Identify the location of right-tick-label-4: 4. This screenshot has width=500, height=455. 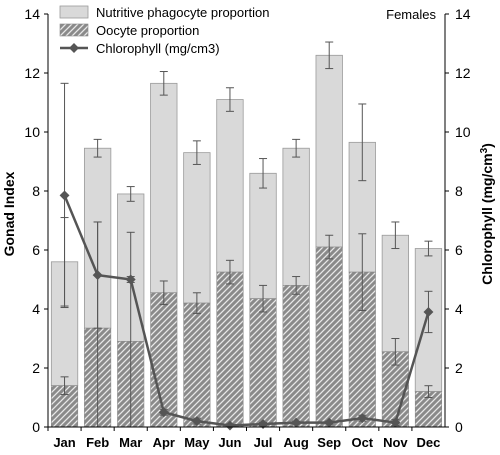
(459, 309).